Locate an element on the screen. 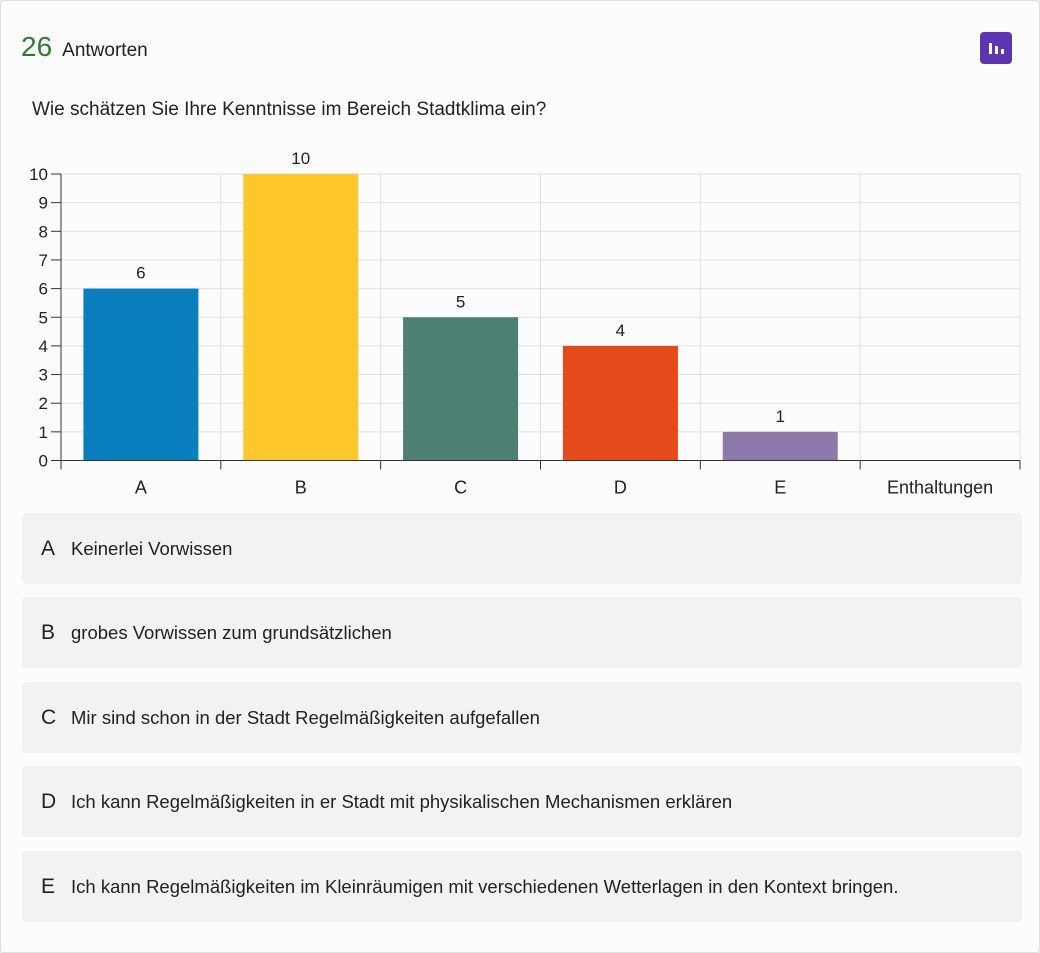 Image resolution: width=1040 pixels, height=953 pixels. bar-chart-icon is located at coordinates (996, 48).